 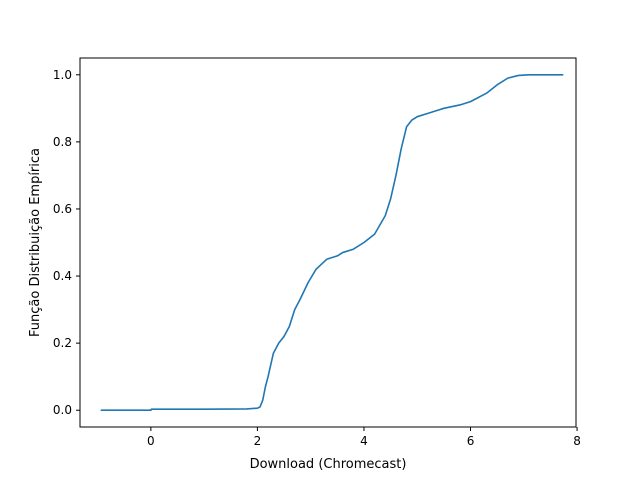 What do you see at coordinates (364, 441) in the screenshot?
I see `x-tick-label: 4` at bounding box center [364, 441].